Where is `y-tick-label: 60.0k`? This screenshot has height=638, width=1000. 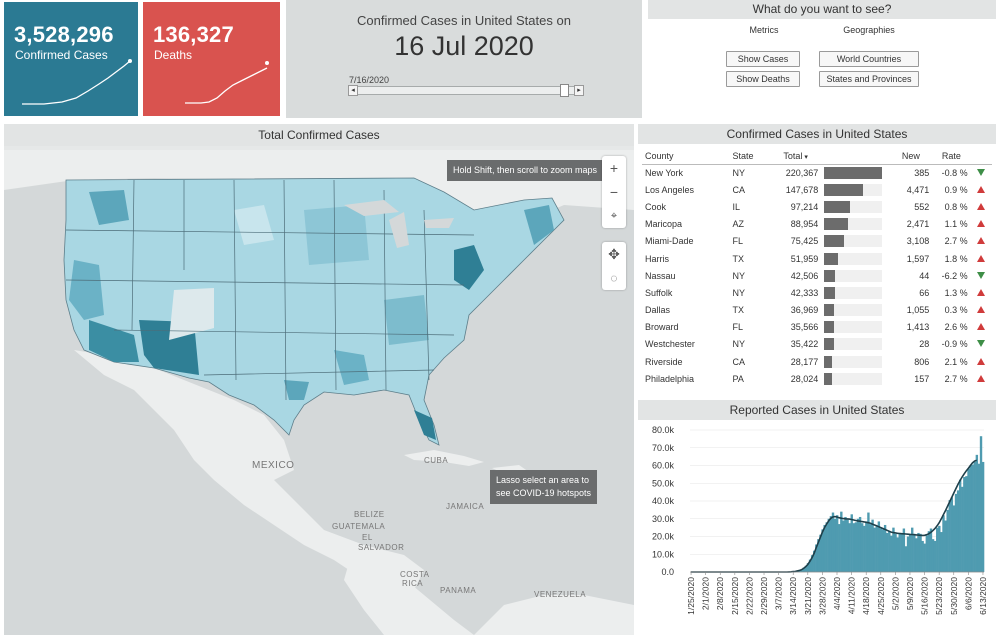 y-tick-label: 60.0k is located at coordinates (663, 466).